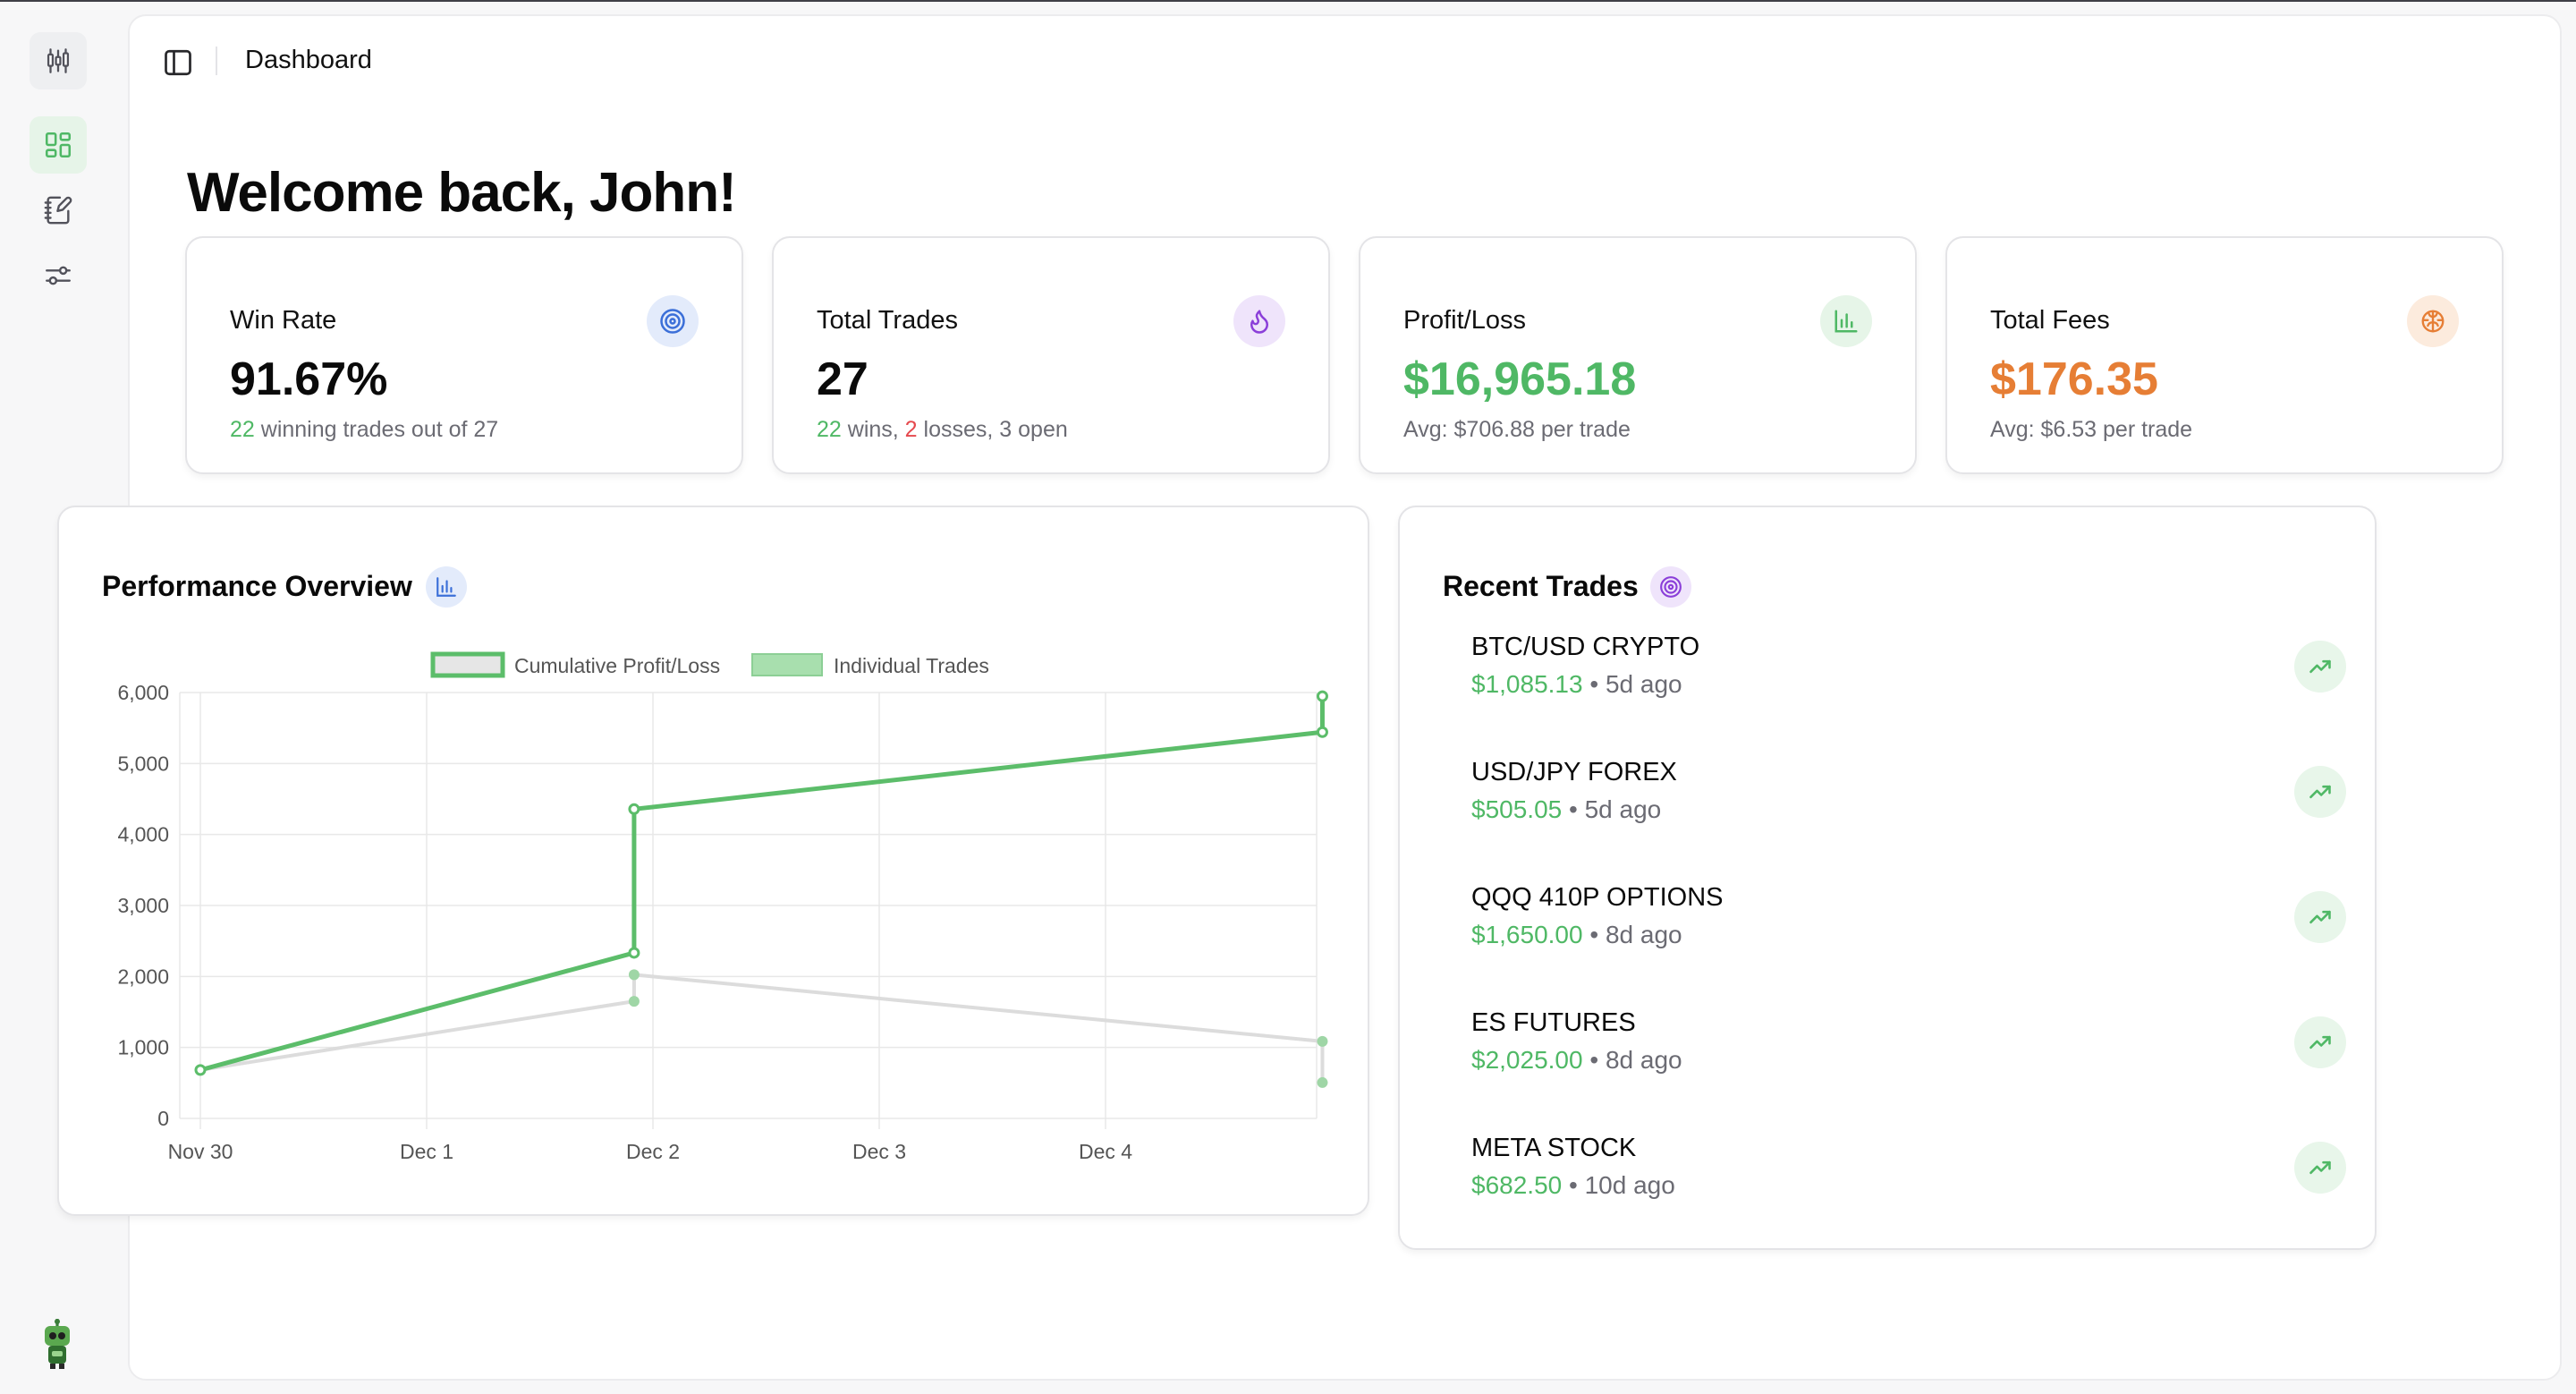  What do you see at coordinates (1553, 1022) in the screenshot?
I see `trade-symbol: ES FUTURES` at bounding box center [1553, 1022].